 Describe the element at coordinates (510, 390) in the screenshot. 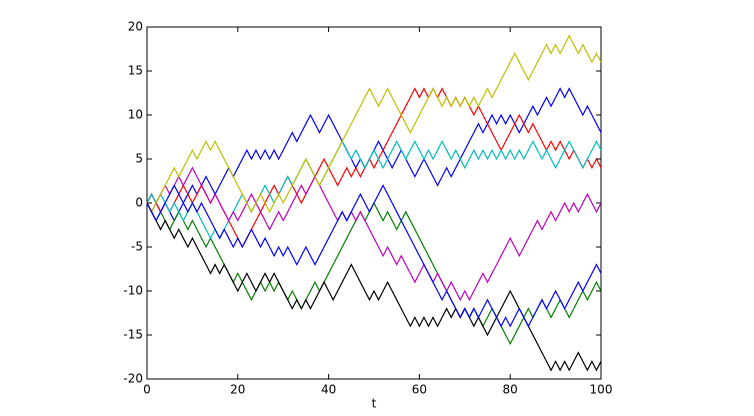

I see `x-tick-label: 80` at that location.